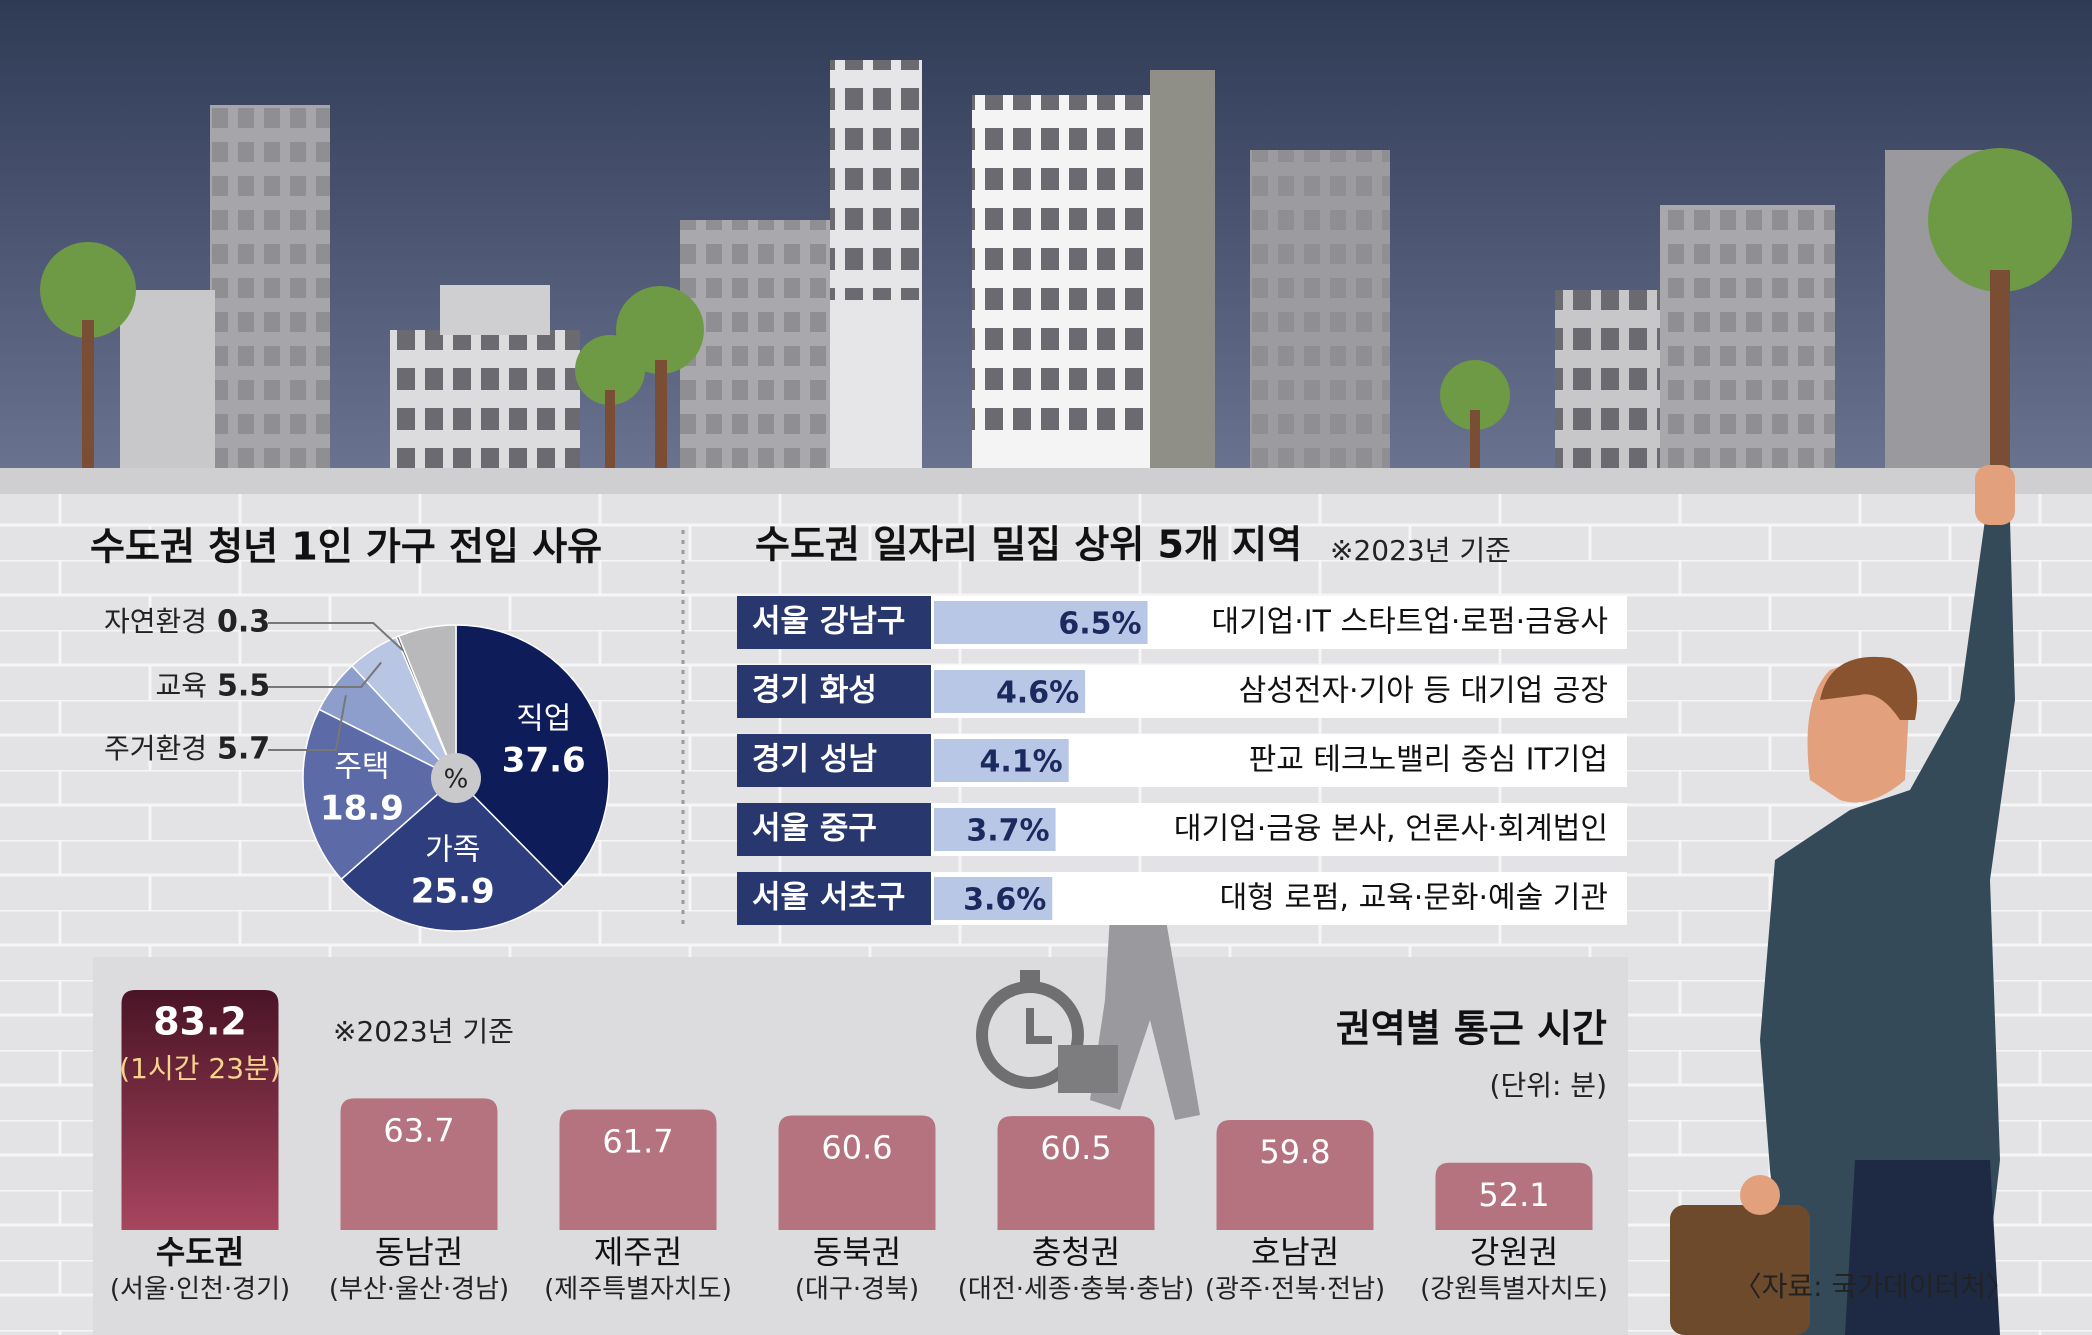  Describe the element at coordinates (200, 1290) in the screenshot. I see `x-tick-sublabel: (서울·인천·경기)` at that location.